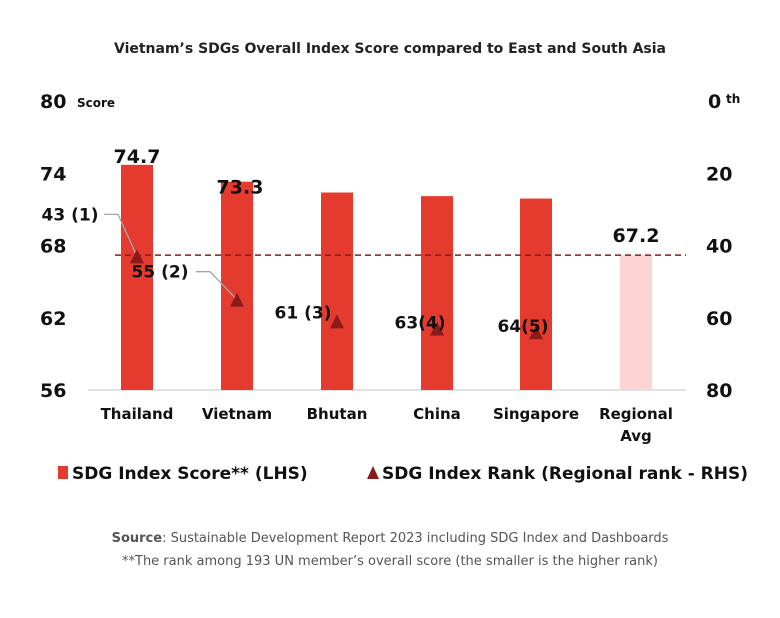  What do you see at coordinates (719, 319) in the screenshot?
I see `right-tick-label: 60` at bounding box center [719, 319].